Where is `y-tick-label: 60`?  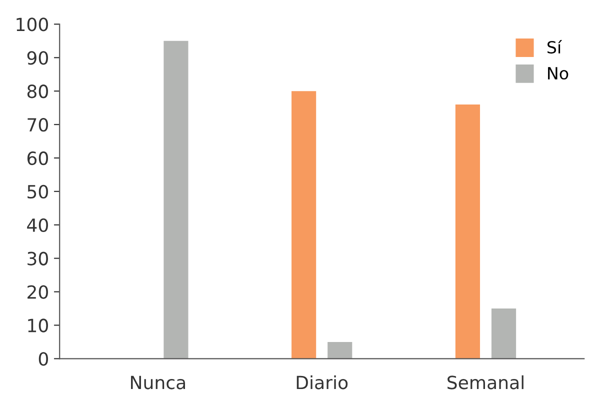 y-tick-label: 60 is located at coordinates (37, 158).